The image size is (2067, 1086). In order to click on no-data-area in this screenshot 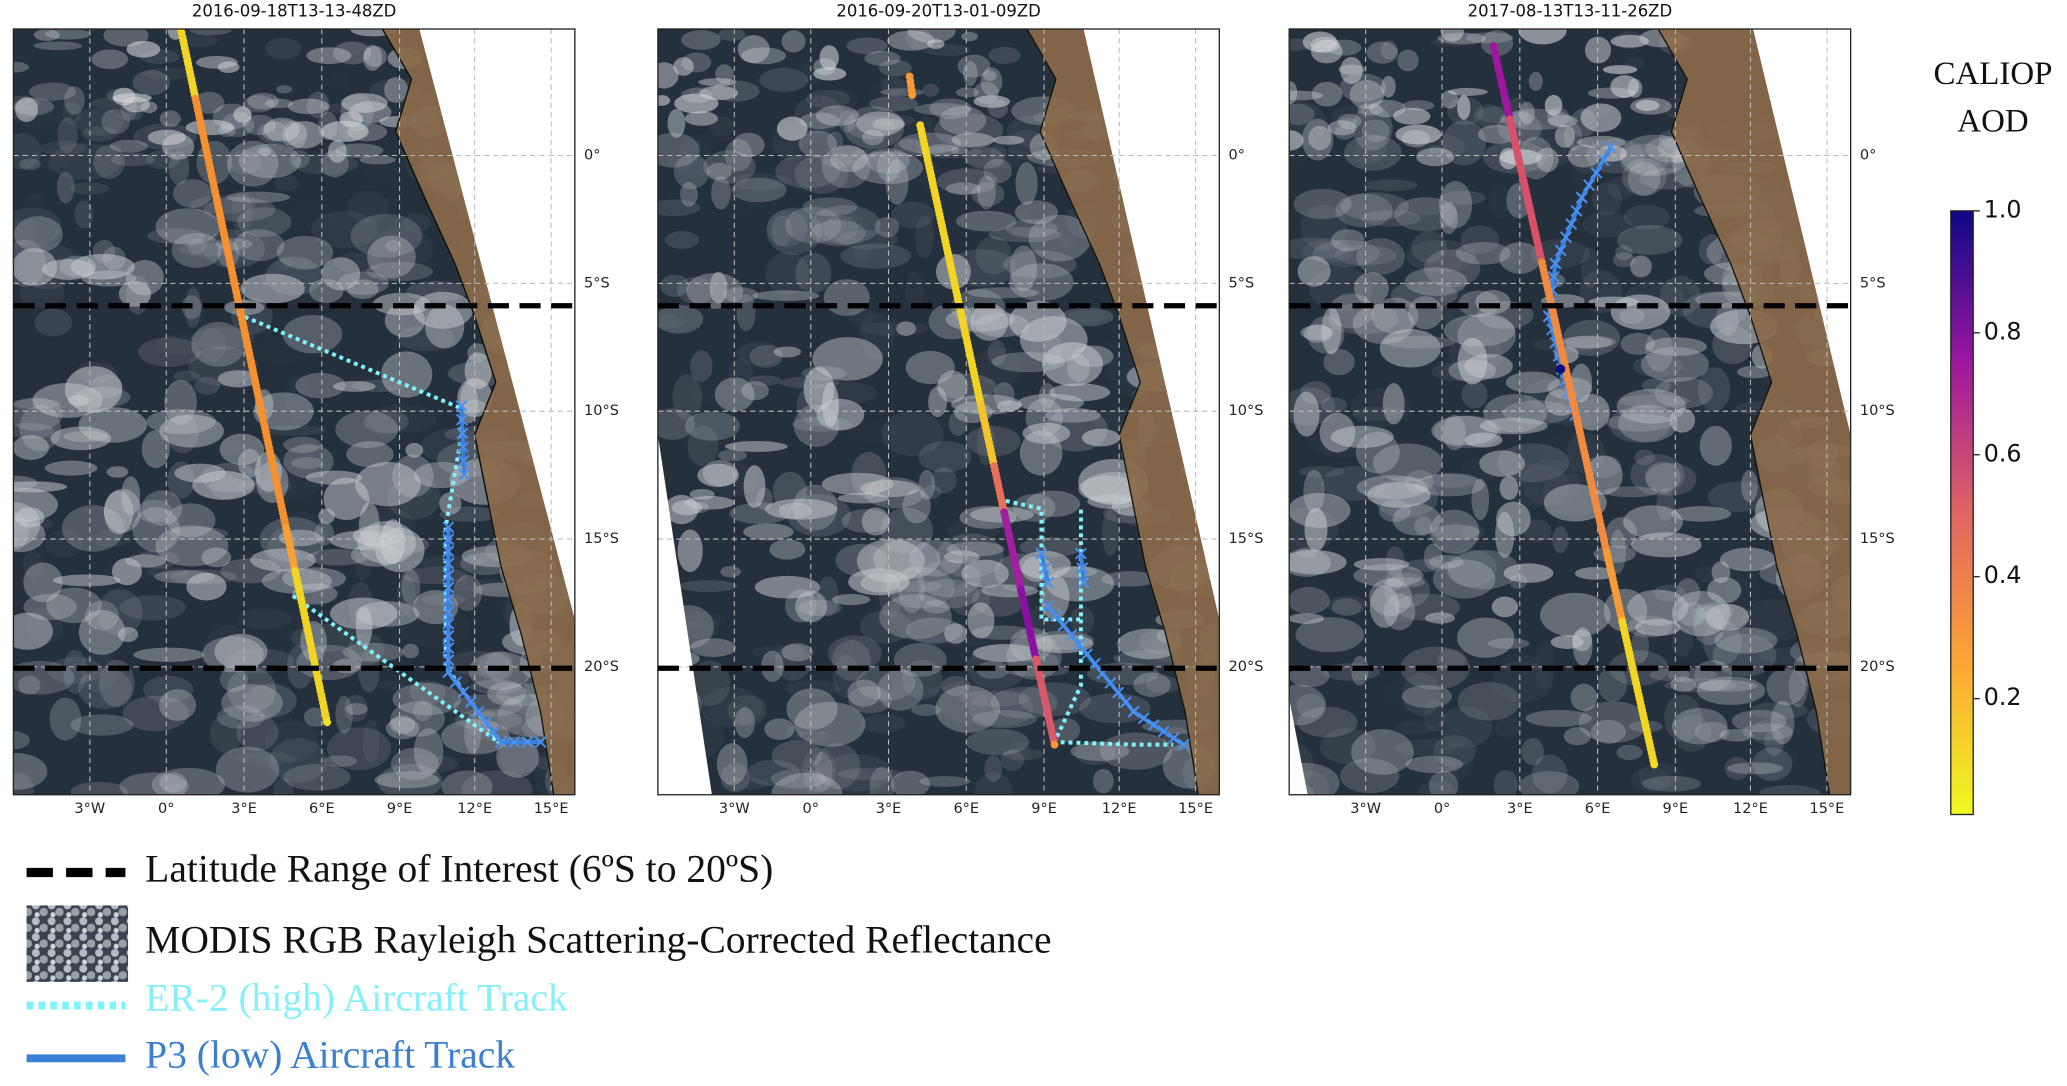, I will do `click(1151, 324)`.